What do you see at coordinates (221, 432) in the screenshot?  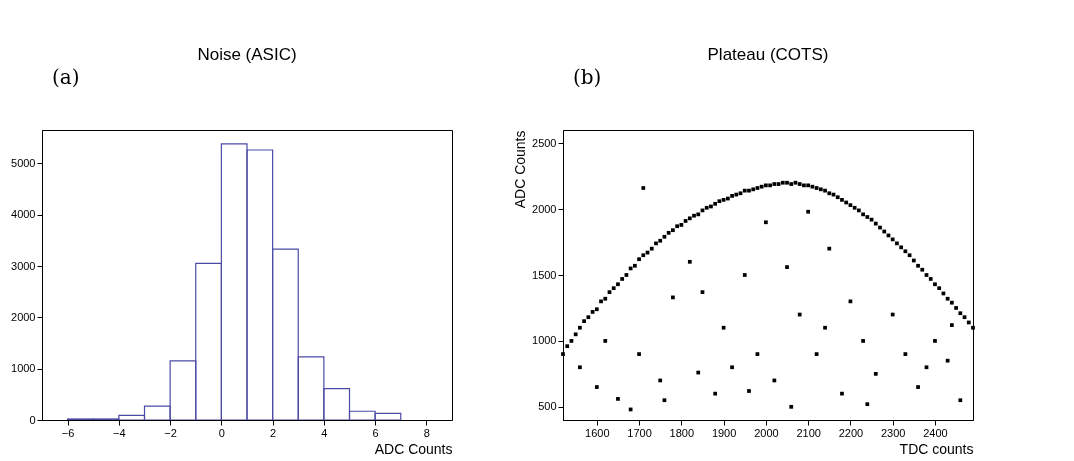 I see `x-tick-label: 0` at bounding box center [221, 432].